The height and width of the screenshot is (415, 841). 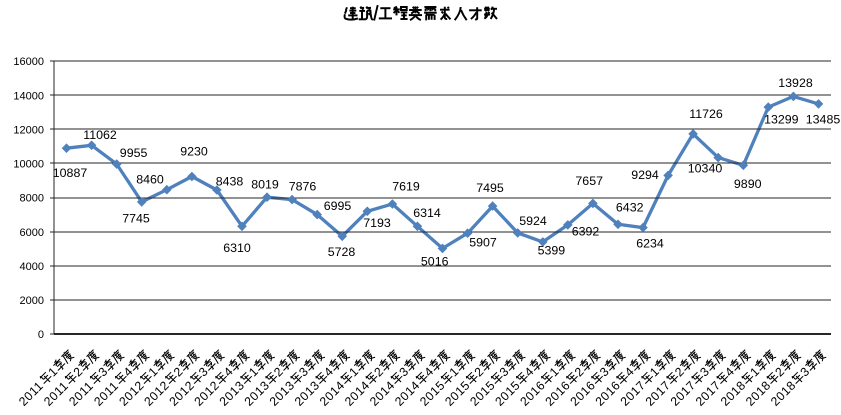 What do you see at coordinates (377, 223) in the screenshot?
I see `svg-text: 7193` at bounding box center [377, 223].